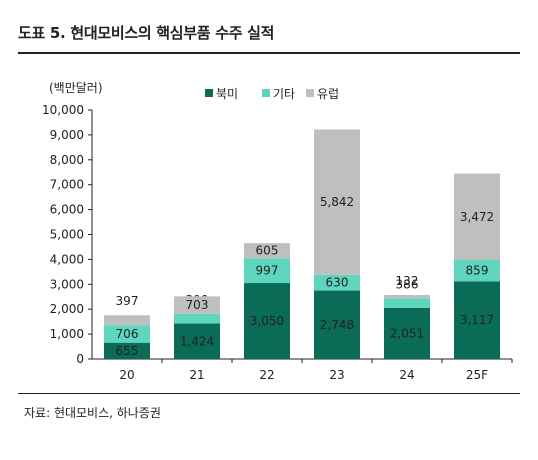 The image size is (538, 460). I want to click on x-tick-label: 23, so click(336, 375).